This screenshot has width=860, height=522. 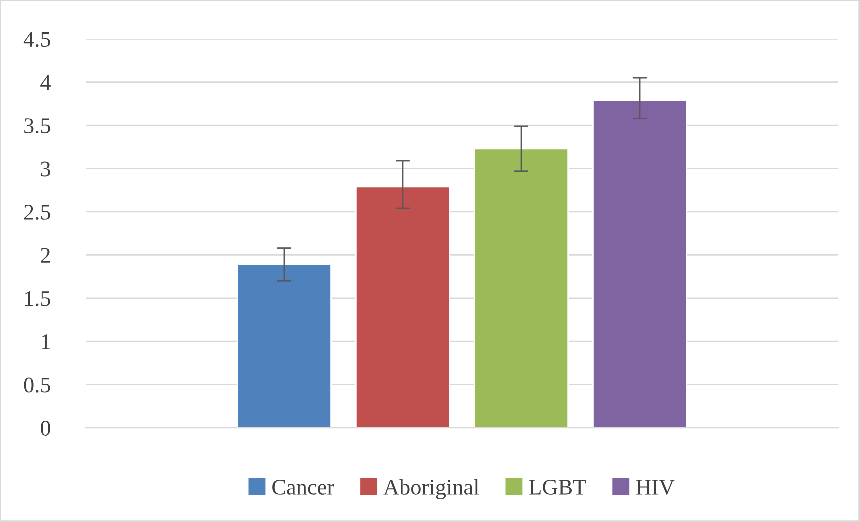 What do you see at coordinates (557, 487) in the screenshot?
I see `legend-label: LGBT` at bounding box center [557, 487].